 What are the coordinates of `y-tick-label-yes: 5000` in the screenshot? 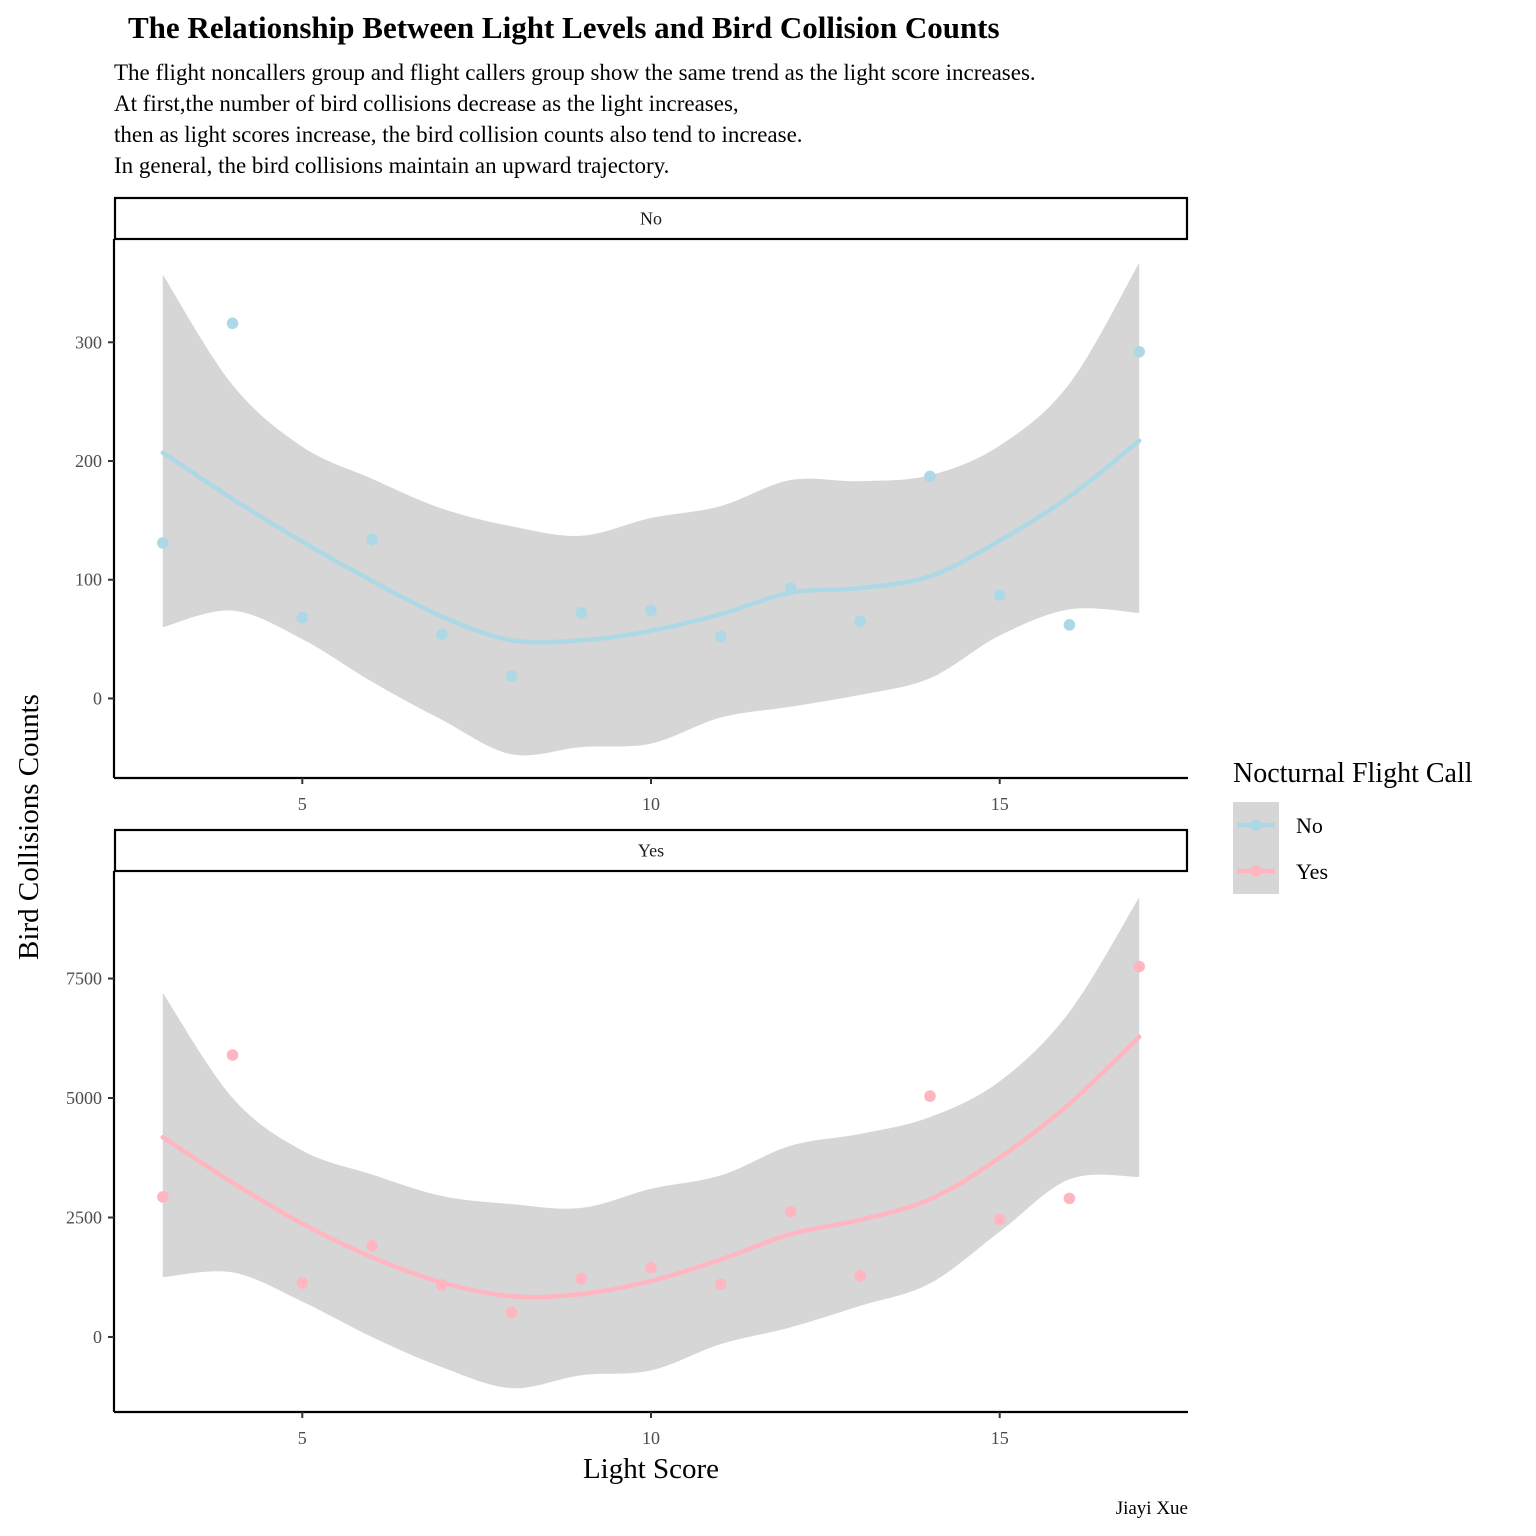 It's located at (84, 1098).